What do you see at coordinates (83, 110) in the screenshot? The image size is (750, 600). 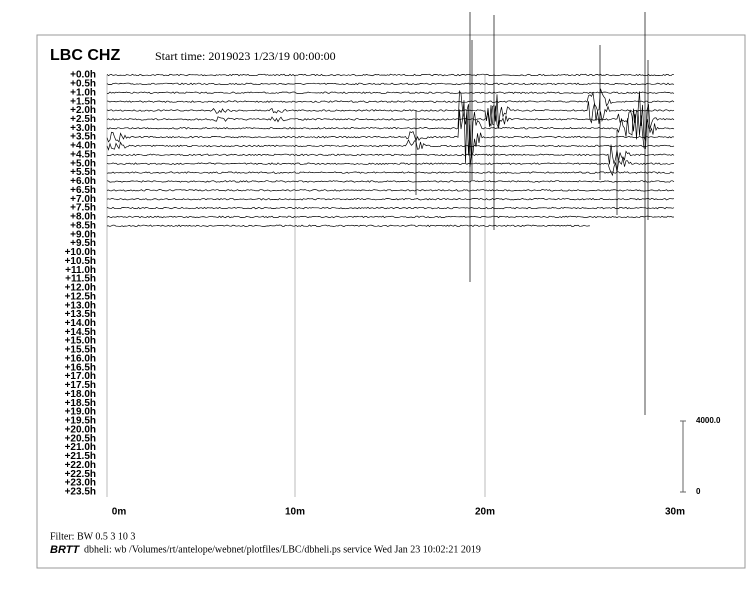 I see `row-label: +2.0h` at bounding box center [83, 110].